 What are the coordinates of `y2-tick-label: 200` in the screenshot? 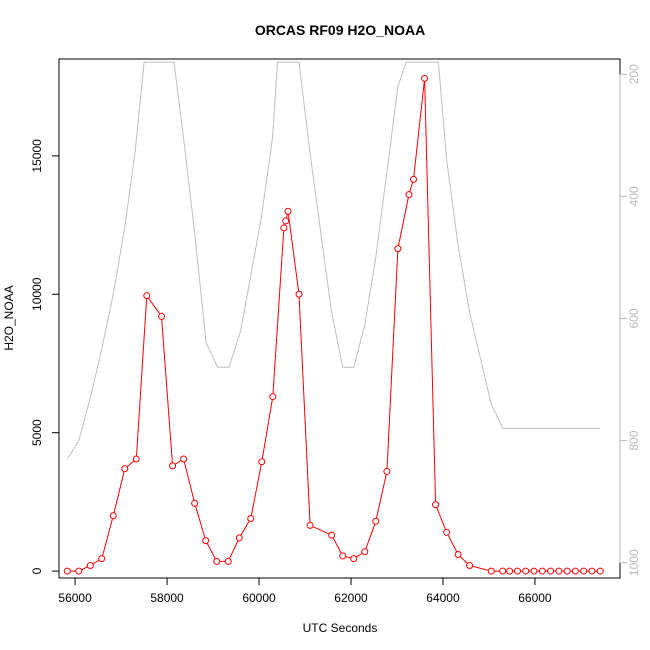 It's located at (634, 74).